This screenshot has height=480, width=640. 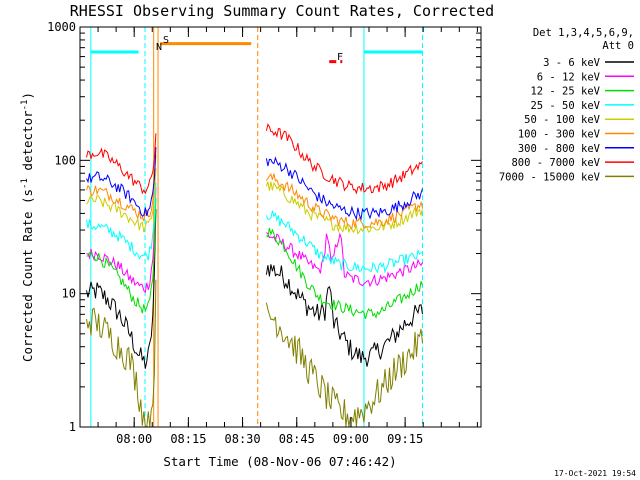 What do you see at coordinates (559, 149) in the screenshot?
I see `legend-label: 300 - 800 keV` at bounding box center [559, 149].